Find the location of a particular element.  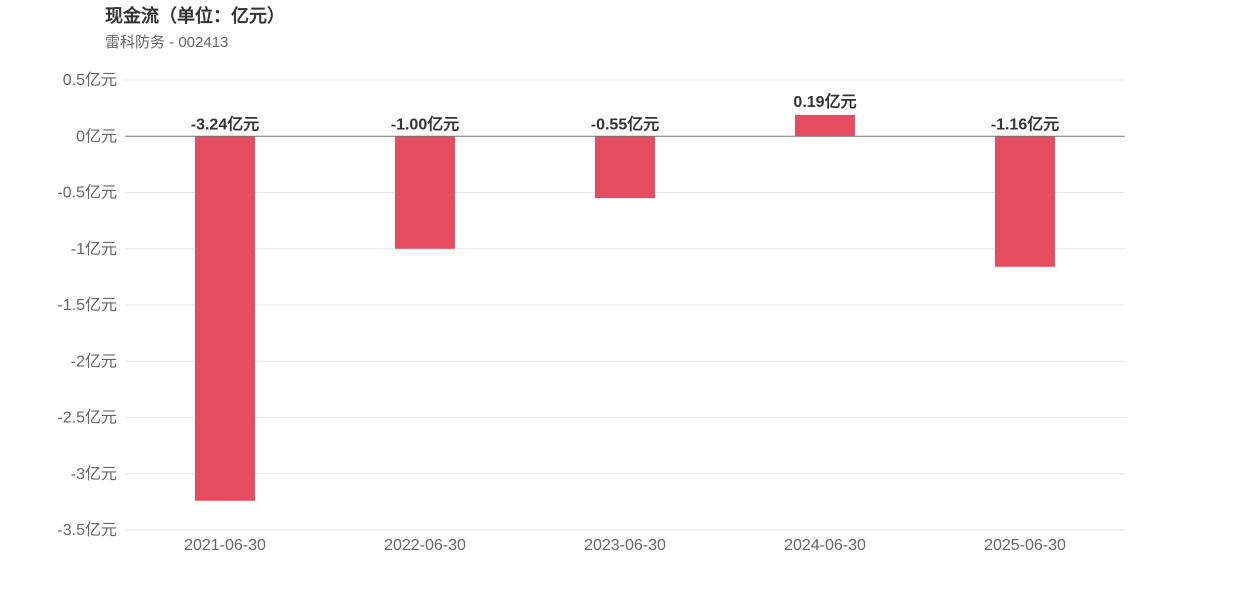

x-tick-label: 2021-06-30 is located at coordinates (225, 545).